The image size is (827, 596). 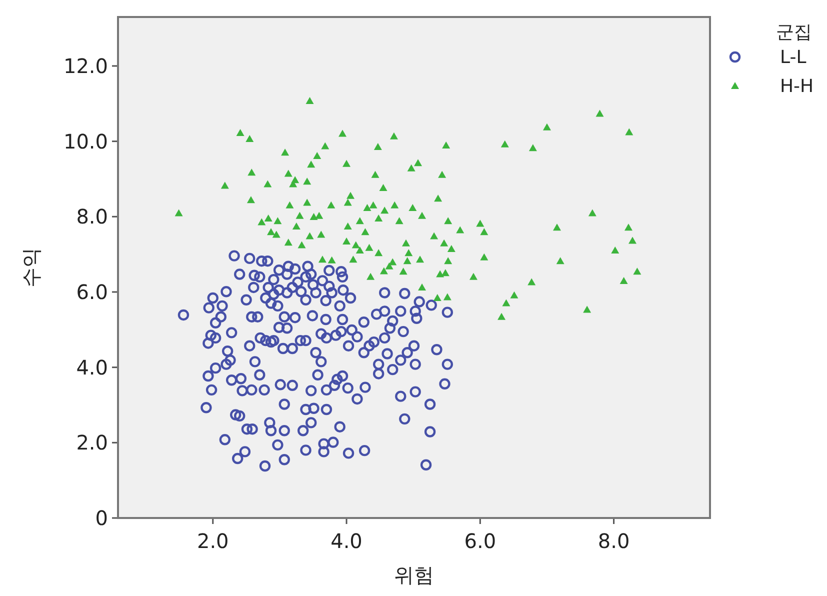 What do you see at coordinates (794, 32) in the screenshot?
I see `legend-title: 군집` at bounding box center [794, 32].